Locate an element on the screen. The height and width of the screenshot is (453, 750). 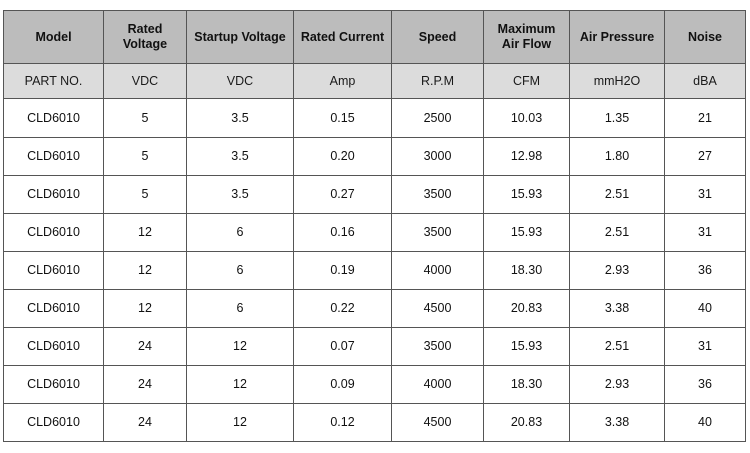
table-row: CLD6010 5 3.5 0.20 3000 12.98 1.80 27 is located at coordinates (374, 156).